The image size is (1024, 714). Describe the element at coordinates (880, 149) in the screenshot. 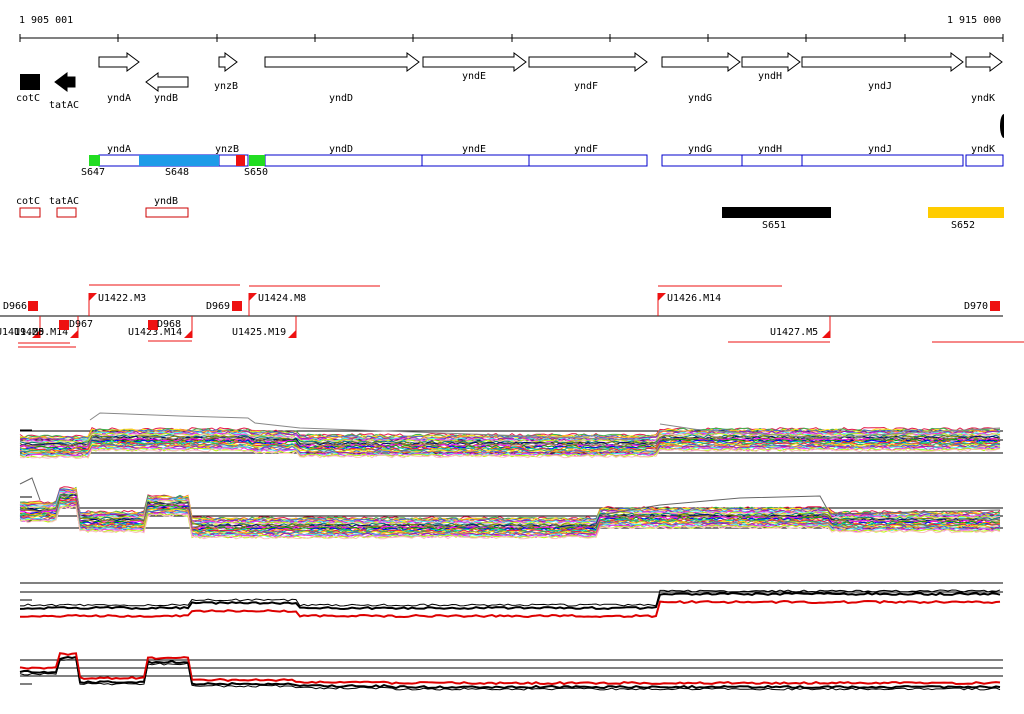

I see `forward-gene-label: yndJ` at that location.